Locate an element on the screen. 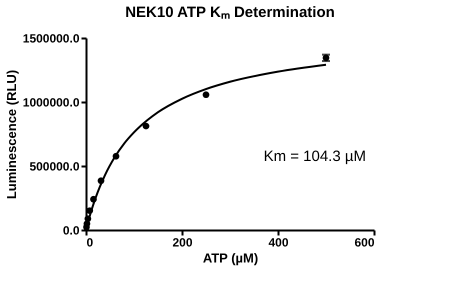  x-axis-title: ATP (µM) is located at coordinates (230, 258).